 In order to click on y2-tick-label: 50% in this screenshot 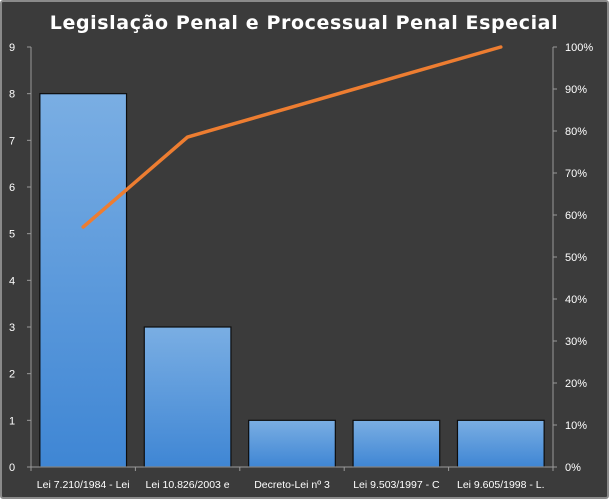, I will do `click(576, 258)`.